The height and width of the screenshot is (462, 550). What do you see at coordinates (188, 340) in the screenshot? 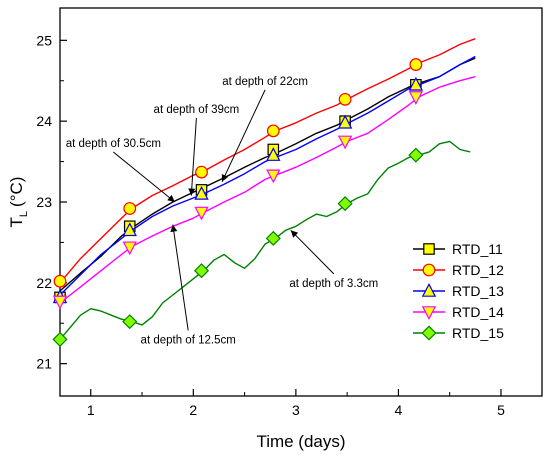
I see `annotation-label: at depth of 12.5cm` at bounding box center [188, 340].